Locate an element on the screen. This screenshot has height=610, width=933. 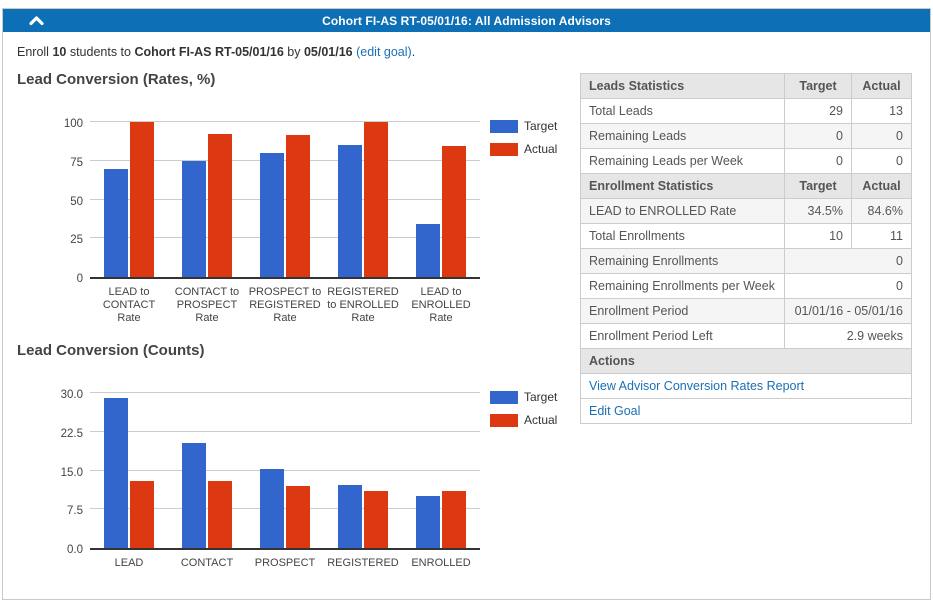
table-row: Total Enrollments 10 11 is located at coordinates (746, 236).